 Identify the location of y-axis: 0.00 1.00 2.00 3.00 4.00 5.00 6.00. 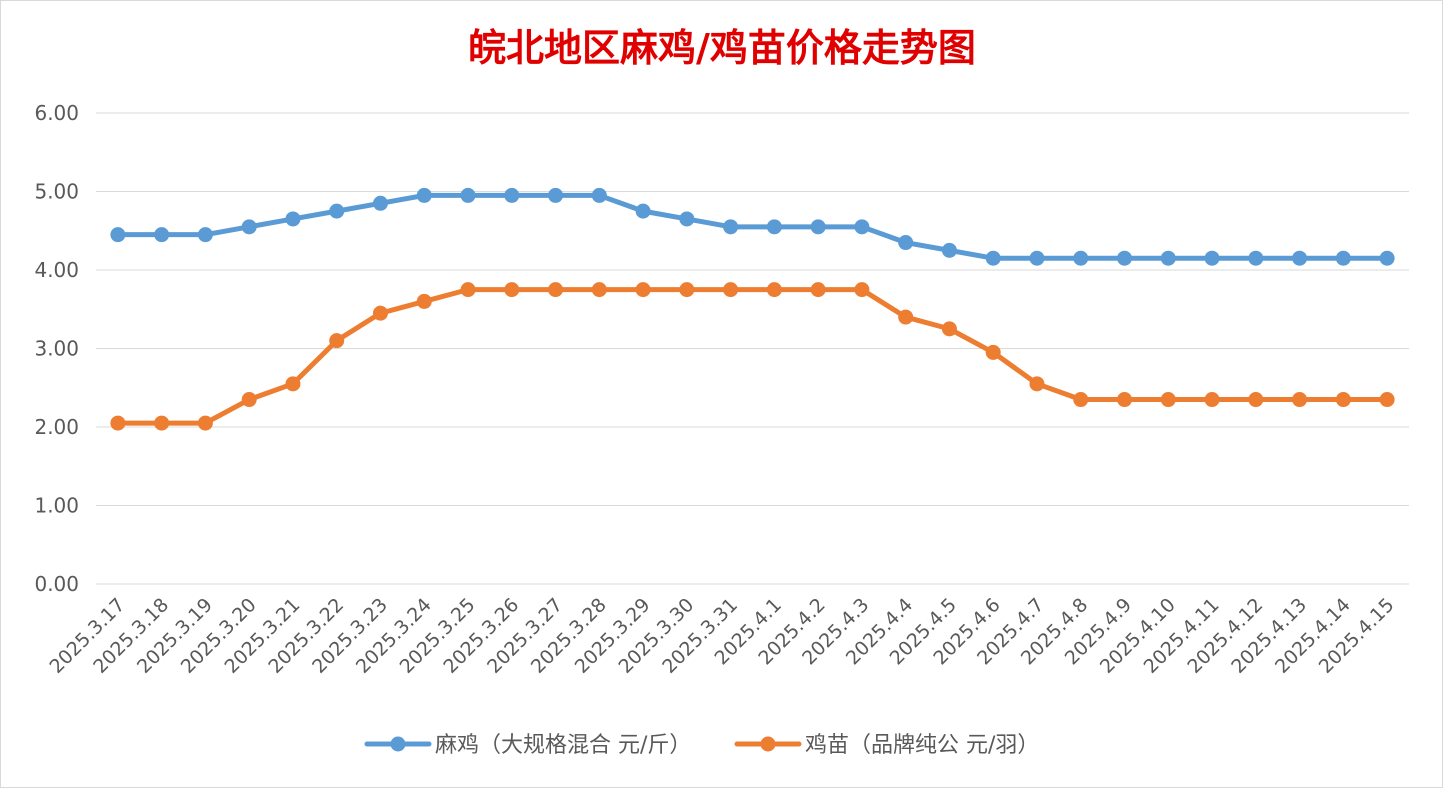
(56, 348).